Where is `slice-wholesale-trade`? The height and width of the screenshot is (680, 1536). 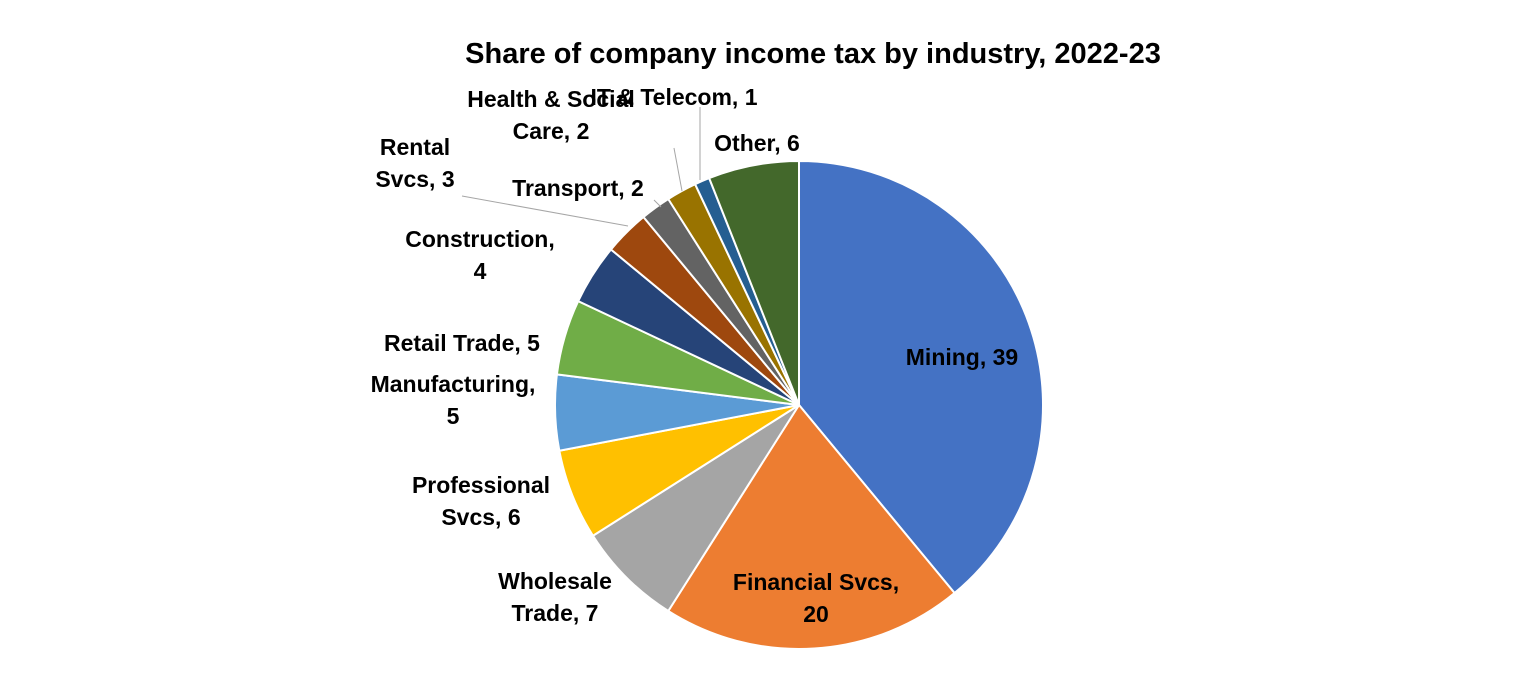 slice-wholesale-trade is located at coordinates (695, 508).